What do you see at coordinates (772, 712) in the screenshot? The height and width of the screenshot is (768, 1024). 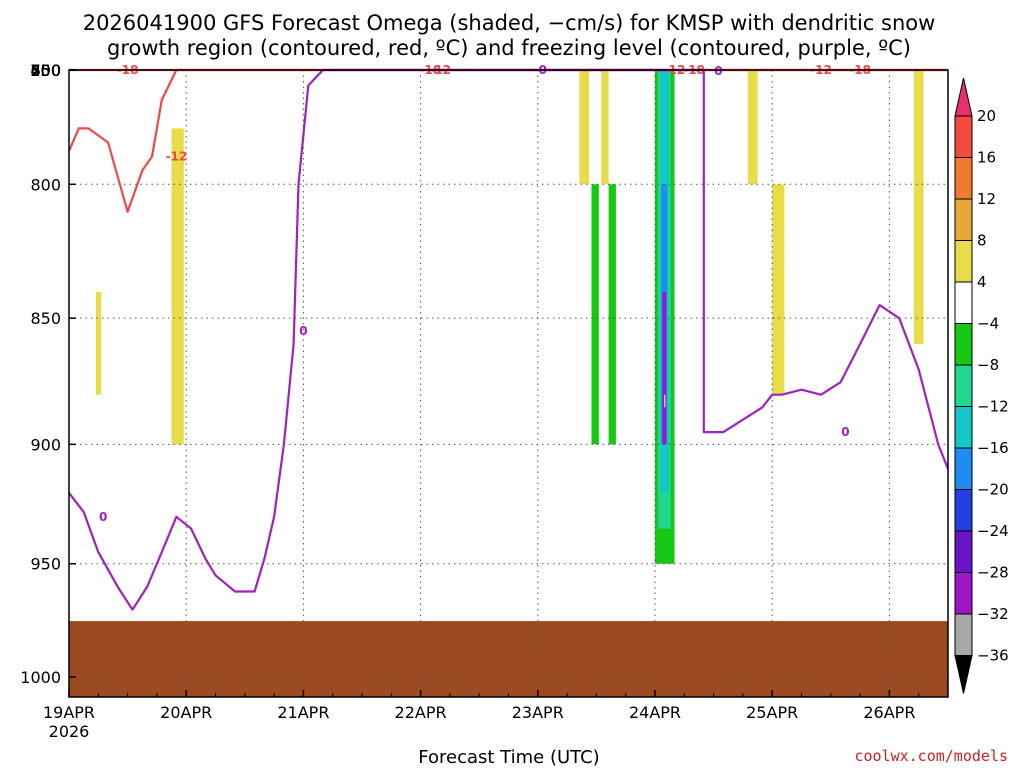 I see `x-tick-label: 25APR` at bounding box center [772, 712].